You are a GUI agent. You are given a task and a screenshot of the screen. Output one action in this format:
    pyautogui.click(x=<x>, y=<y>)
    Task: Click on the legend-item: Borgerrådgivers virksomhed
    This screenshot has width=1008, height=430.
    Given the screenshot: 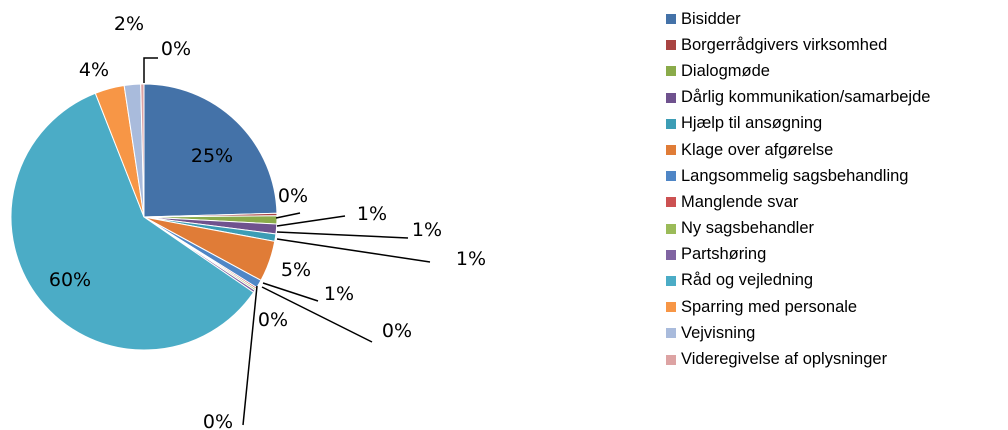 What is the action you would take?
    pyautogui.click(x=798, y=45)
    